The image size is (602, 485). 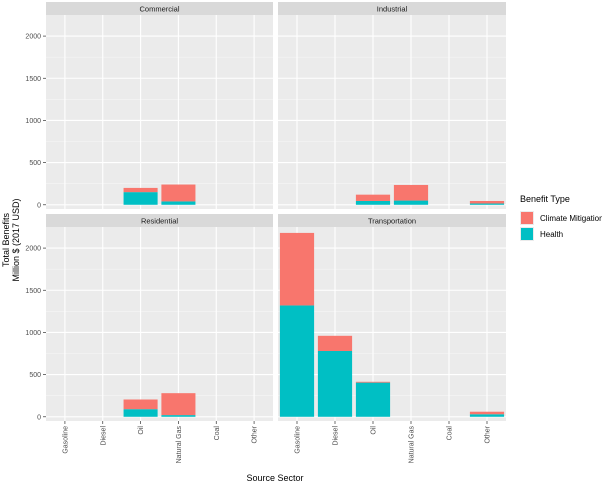 I want to click on strip-transportation, so click(x=392, y=220).